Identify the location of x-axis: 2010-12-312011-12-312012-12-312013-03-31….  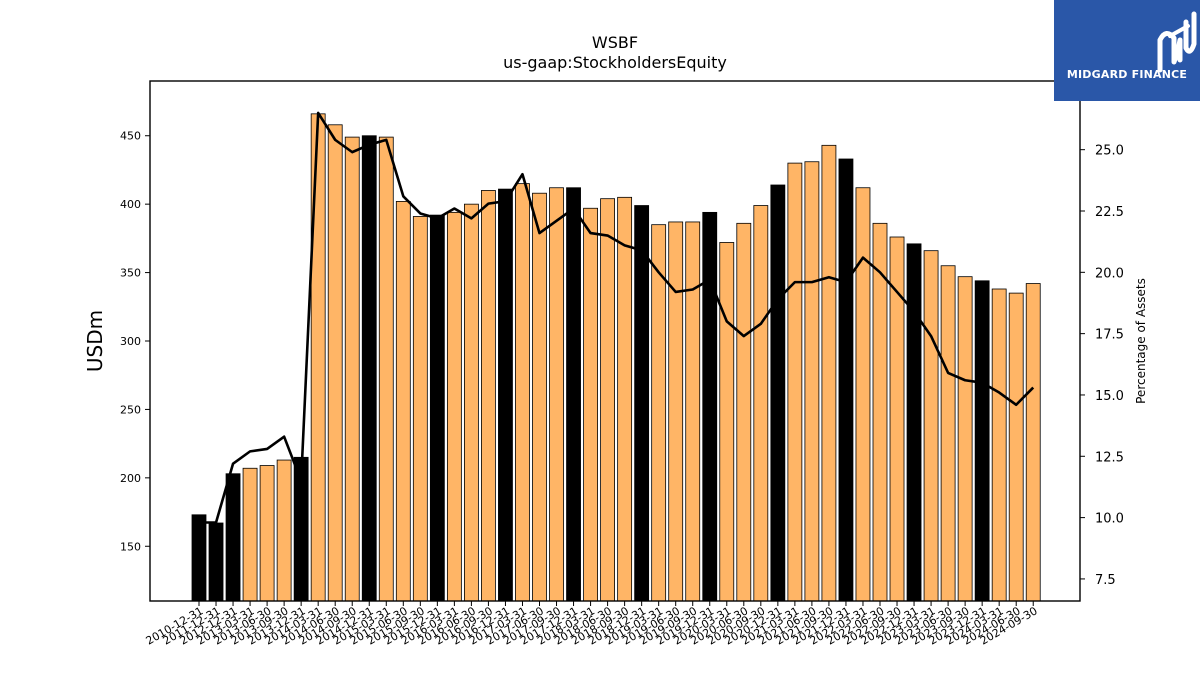
(592, 624).